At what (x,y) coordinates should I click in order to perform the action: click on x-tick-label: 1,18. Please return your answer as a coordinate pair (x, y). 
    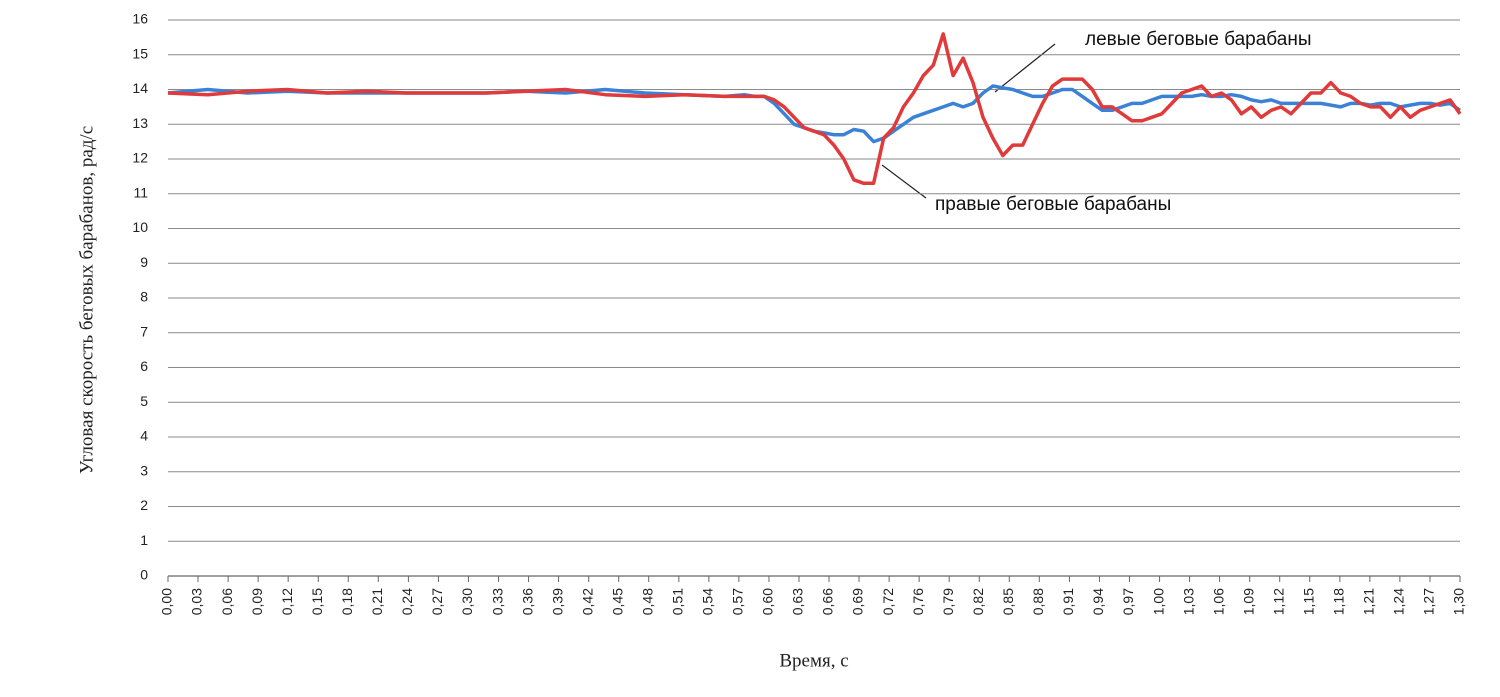
    Looking at the image, I should click on (1339, 601).